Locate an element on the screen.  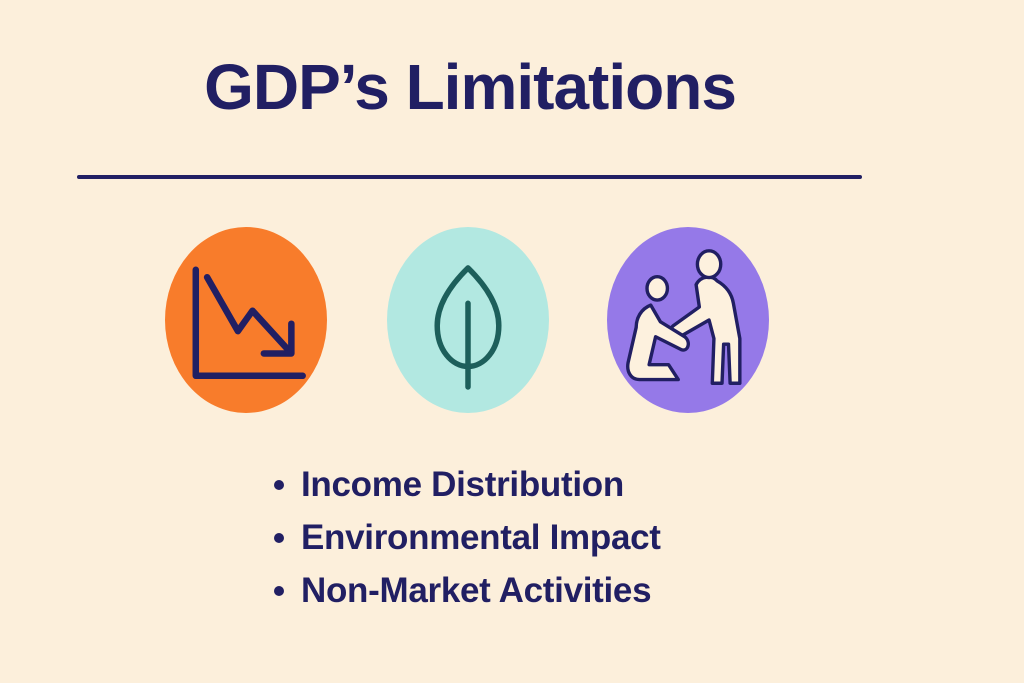
non-market-activities-circle is located at coordinates (688, 320).